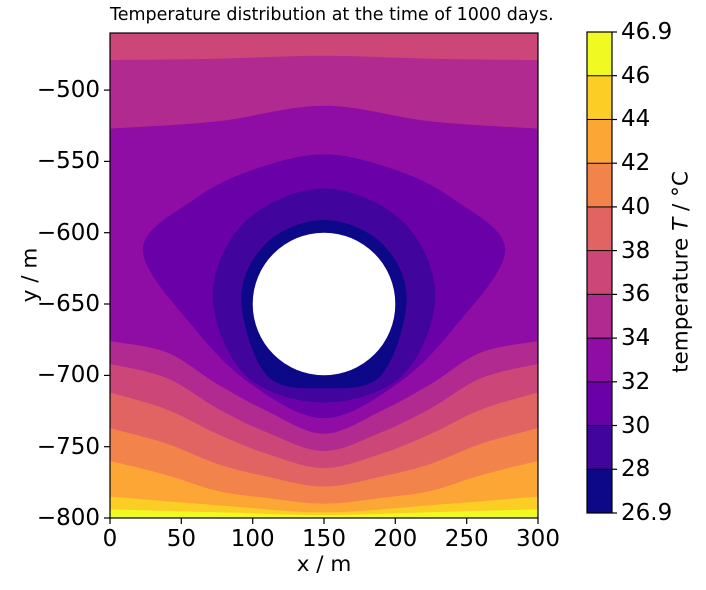  Describe the element at coordinates (636, 338) in the screenshot. I see `colorbar-tick-label: 34` at that location.